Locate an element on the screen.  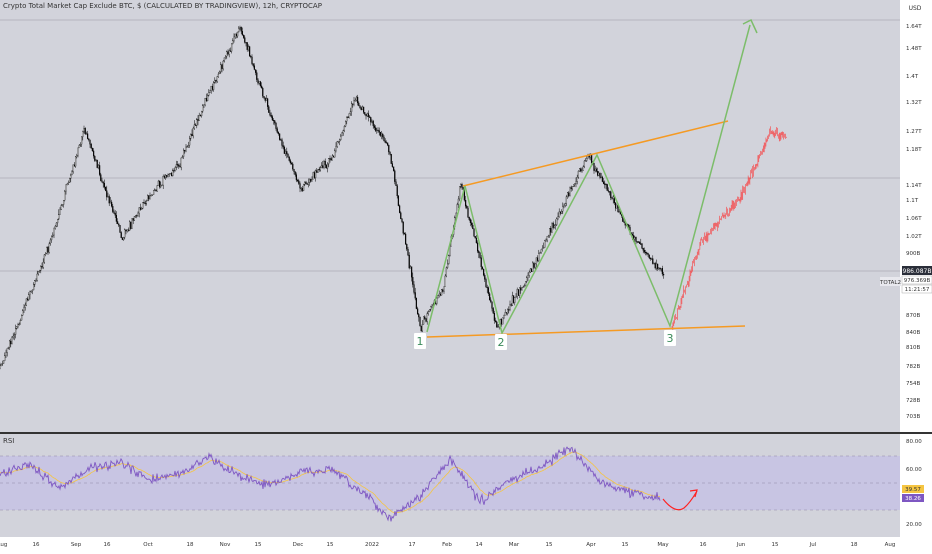
current-price-text: 986.087B is located at coordinates (917, 271).